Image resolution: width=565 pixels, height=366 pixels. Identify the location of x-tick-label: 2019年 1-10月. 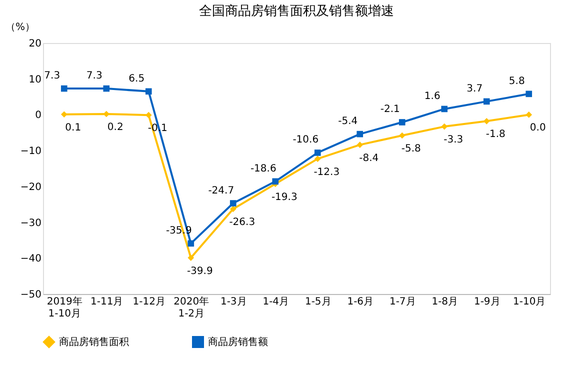
(64, 308).